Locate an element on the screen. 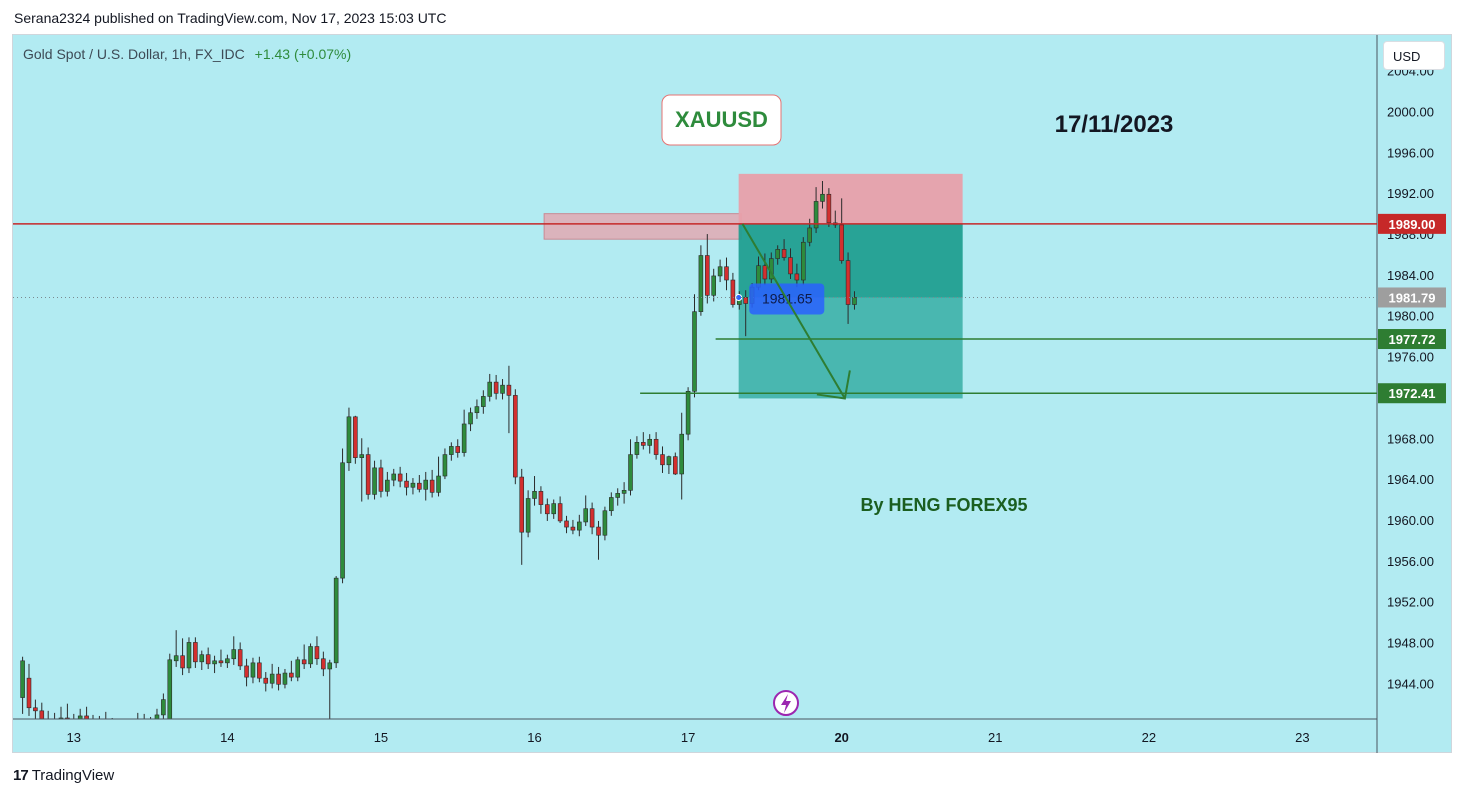 This screenshot has width=1465, height=798. currency-button: USD is located at coordinates (1414, 55).